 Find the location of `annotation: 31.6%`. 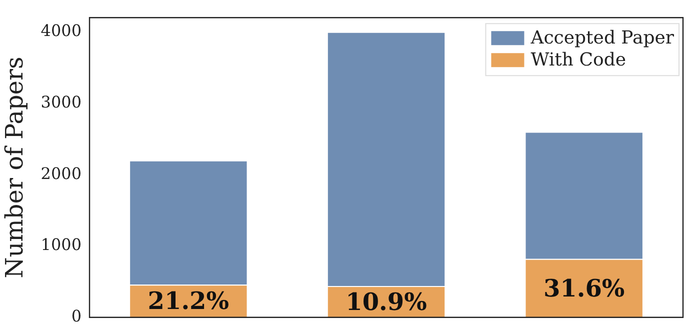

annotation: 31.6% is located at coordinates (584, 287).